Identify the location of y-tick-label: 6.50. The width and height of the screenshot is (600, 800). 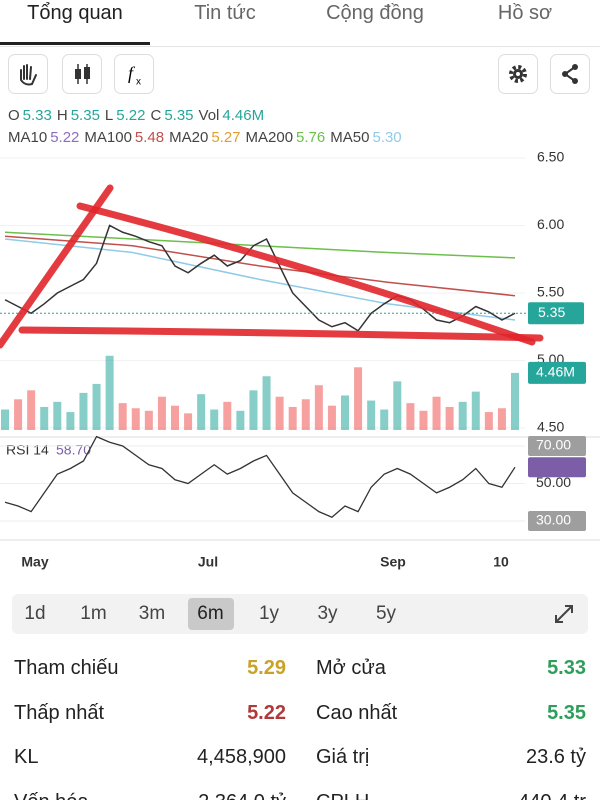
(550, 157).